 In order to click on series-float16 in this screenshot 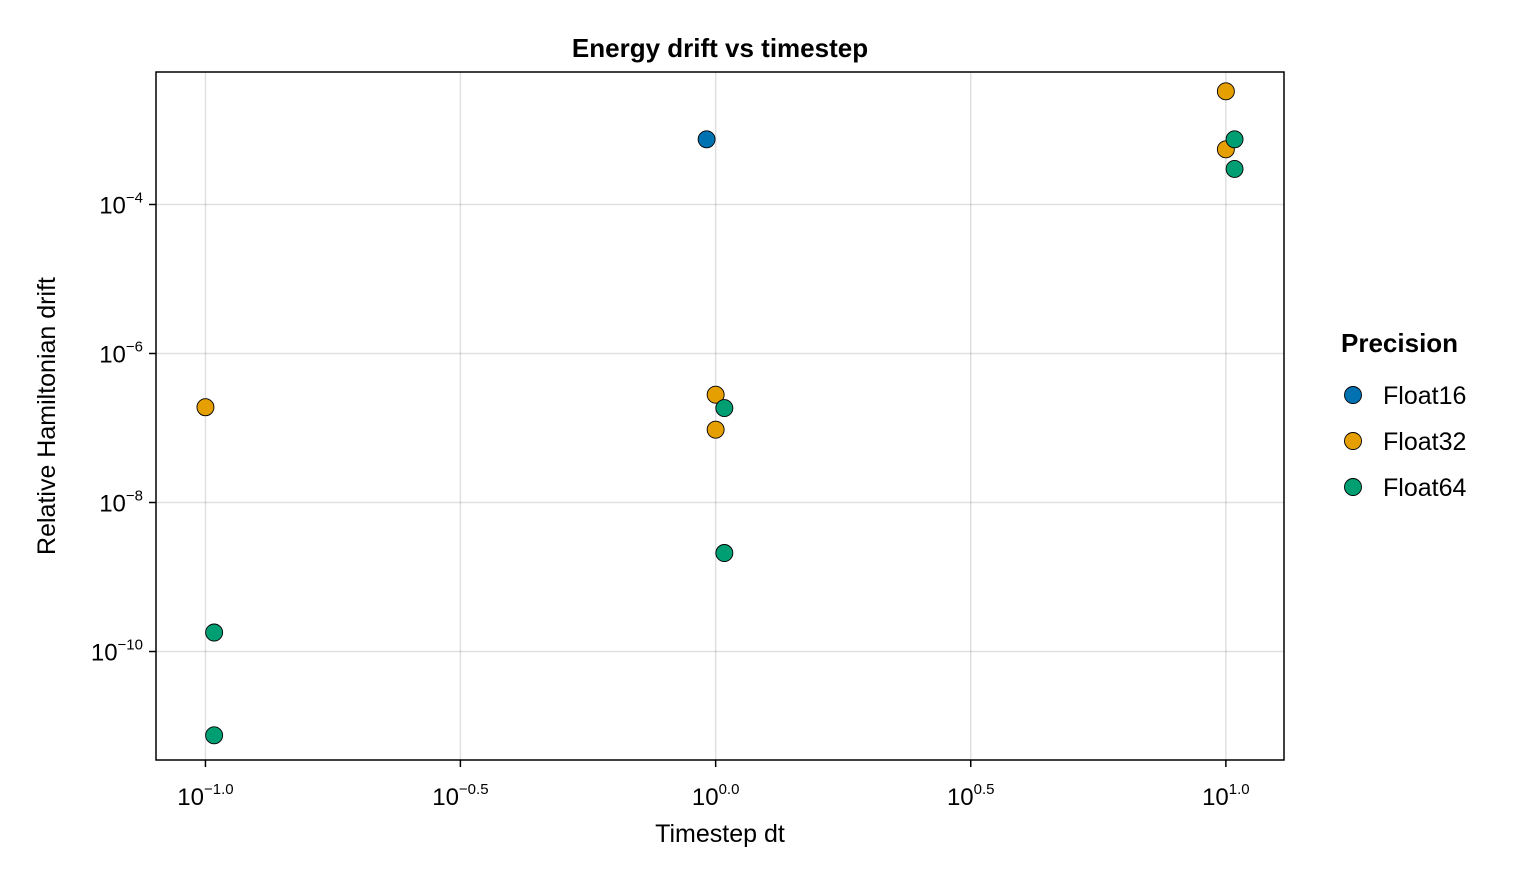, I will do `click(706, 139)`.